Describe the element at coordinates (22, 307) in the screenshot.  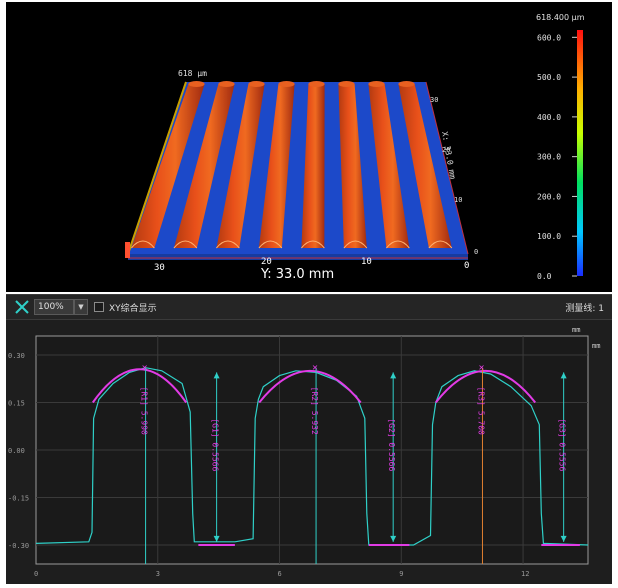
I see `cross-section-icon` at that location.